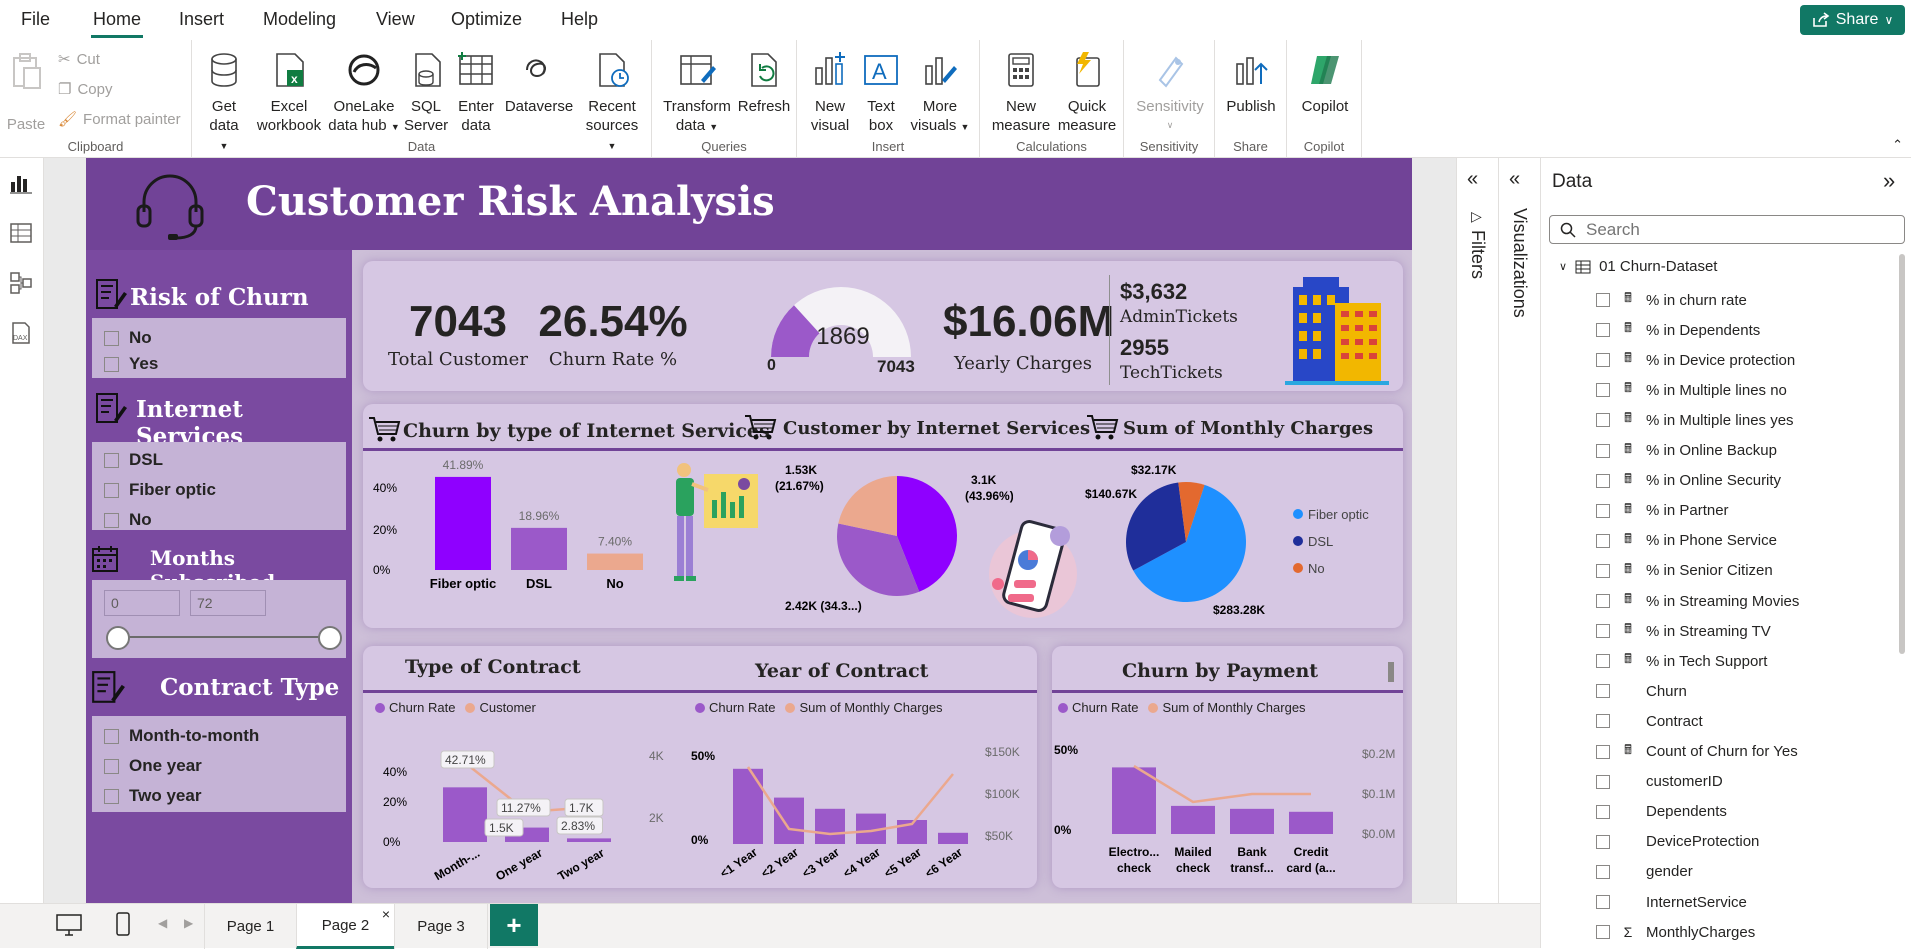 This screenshot has height=949, width=1911. Describe the element at coordinates (1671, 300) in the screenshot. I see `field-item: 🖩 % in churn rate` at that location.